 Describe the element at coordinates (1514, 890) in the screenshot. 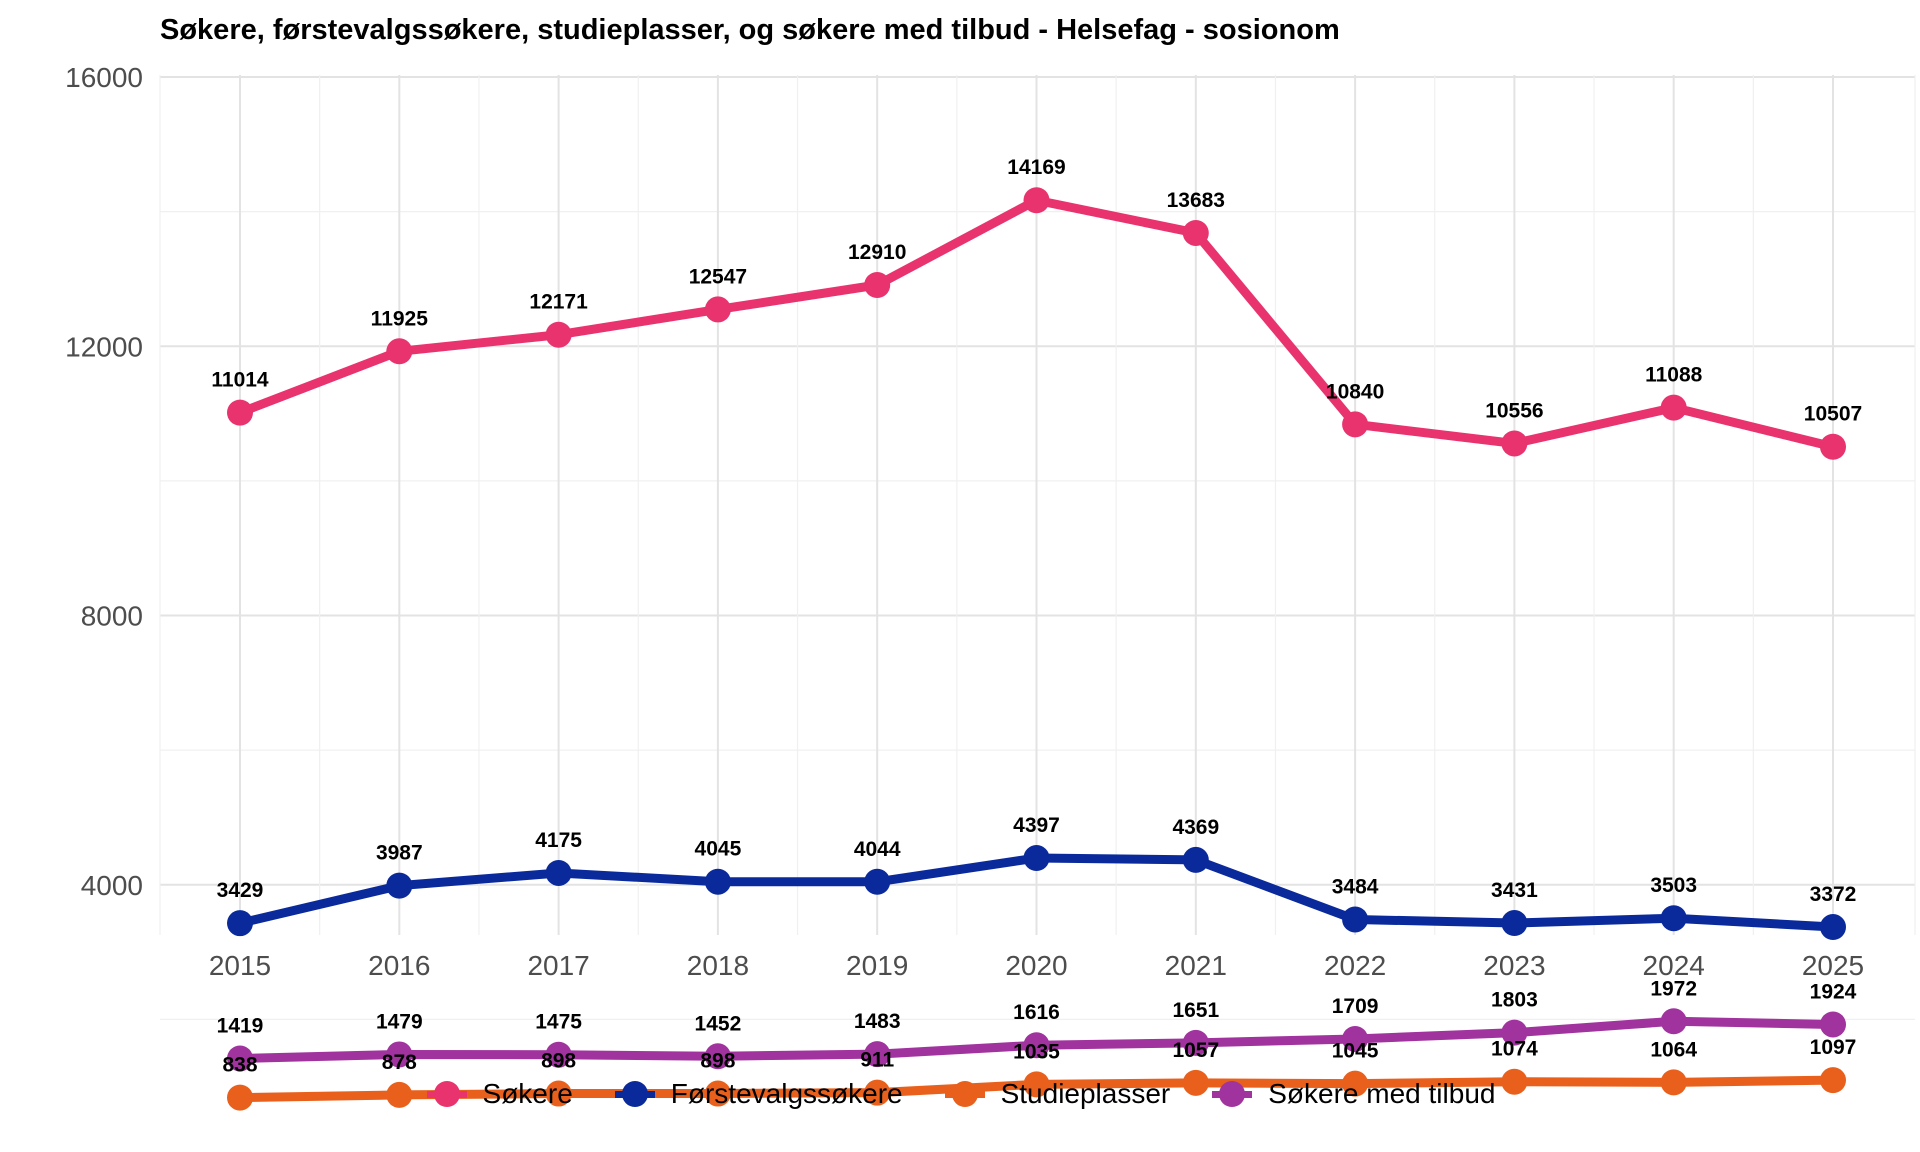

I see `data-label: 3431` at that location.